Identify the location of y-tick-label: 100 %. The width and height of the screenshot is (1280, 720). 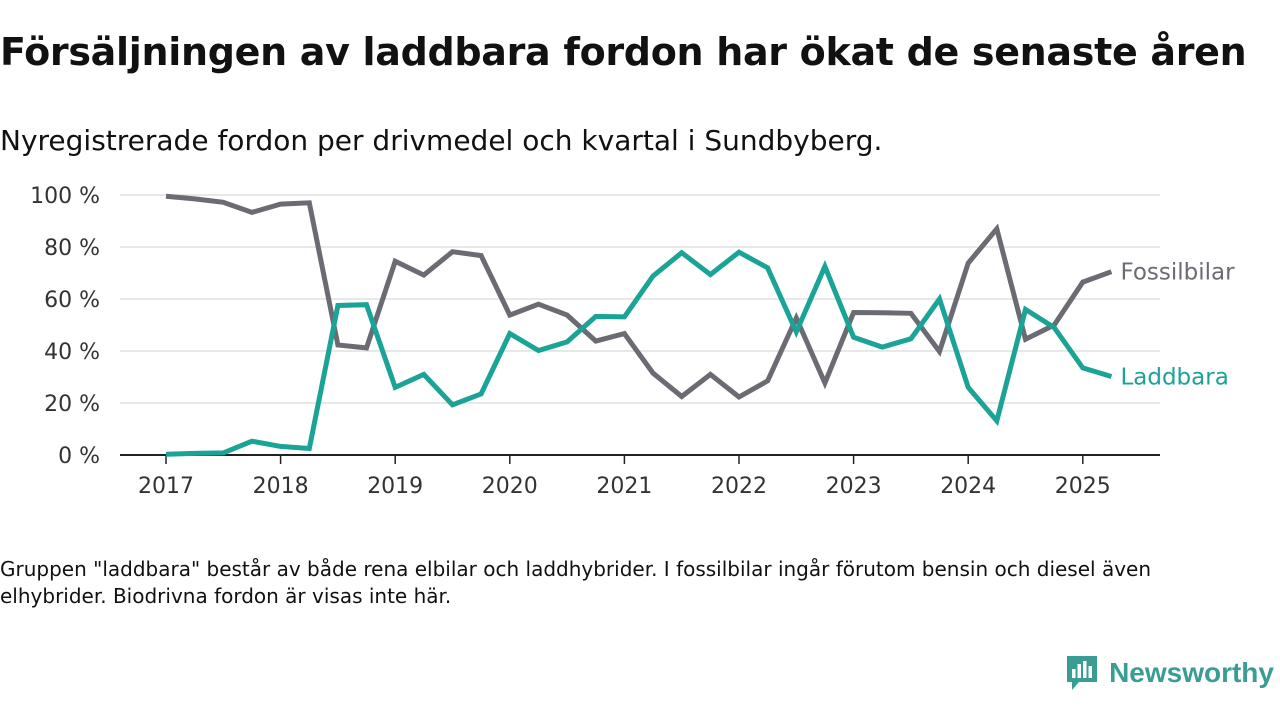
(65, 196).